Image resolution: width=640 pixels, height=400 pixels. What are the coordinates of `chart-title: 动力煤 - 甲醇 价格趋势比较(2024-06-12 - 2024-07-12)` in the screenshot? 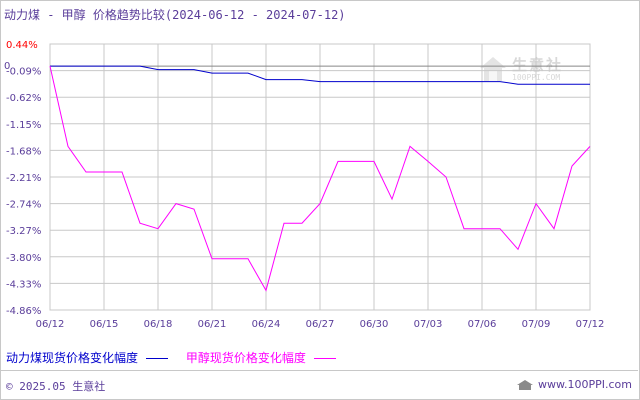 It's located at (175, 14).